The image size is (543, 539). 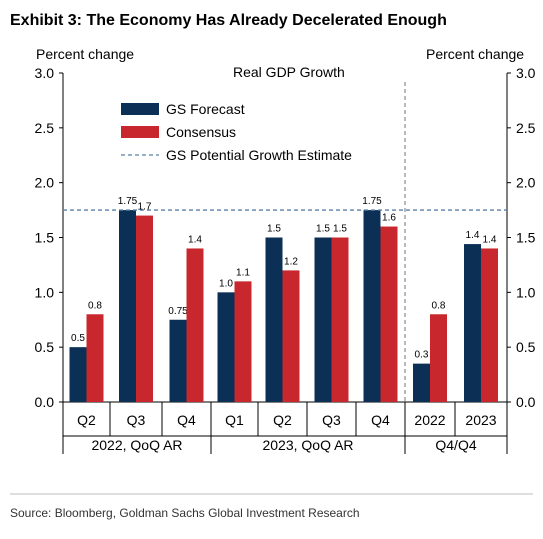 What do you see at coordinates (136, 445) in the screenshot?
I see `group-label: 2022, QoQ AR` at bounding box center [136, 445].